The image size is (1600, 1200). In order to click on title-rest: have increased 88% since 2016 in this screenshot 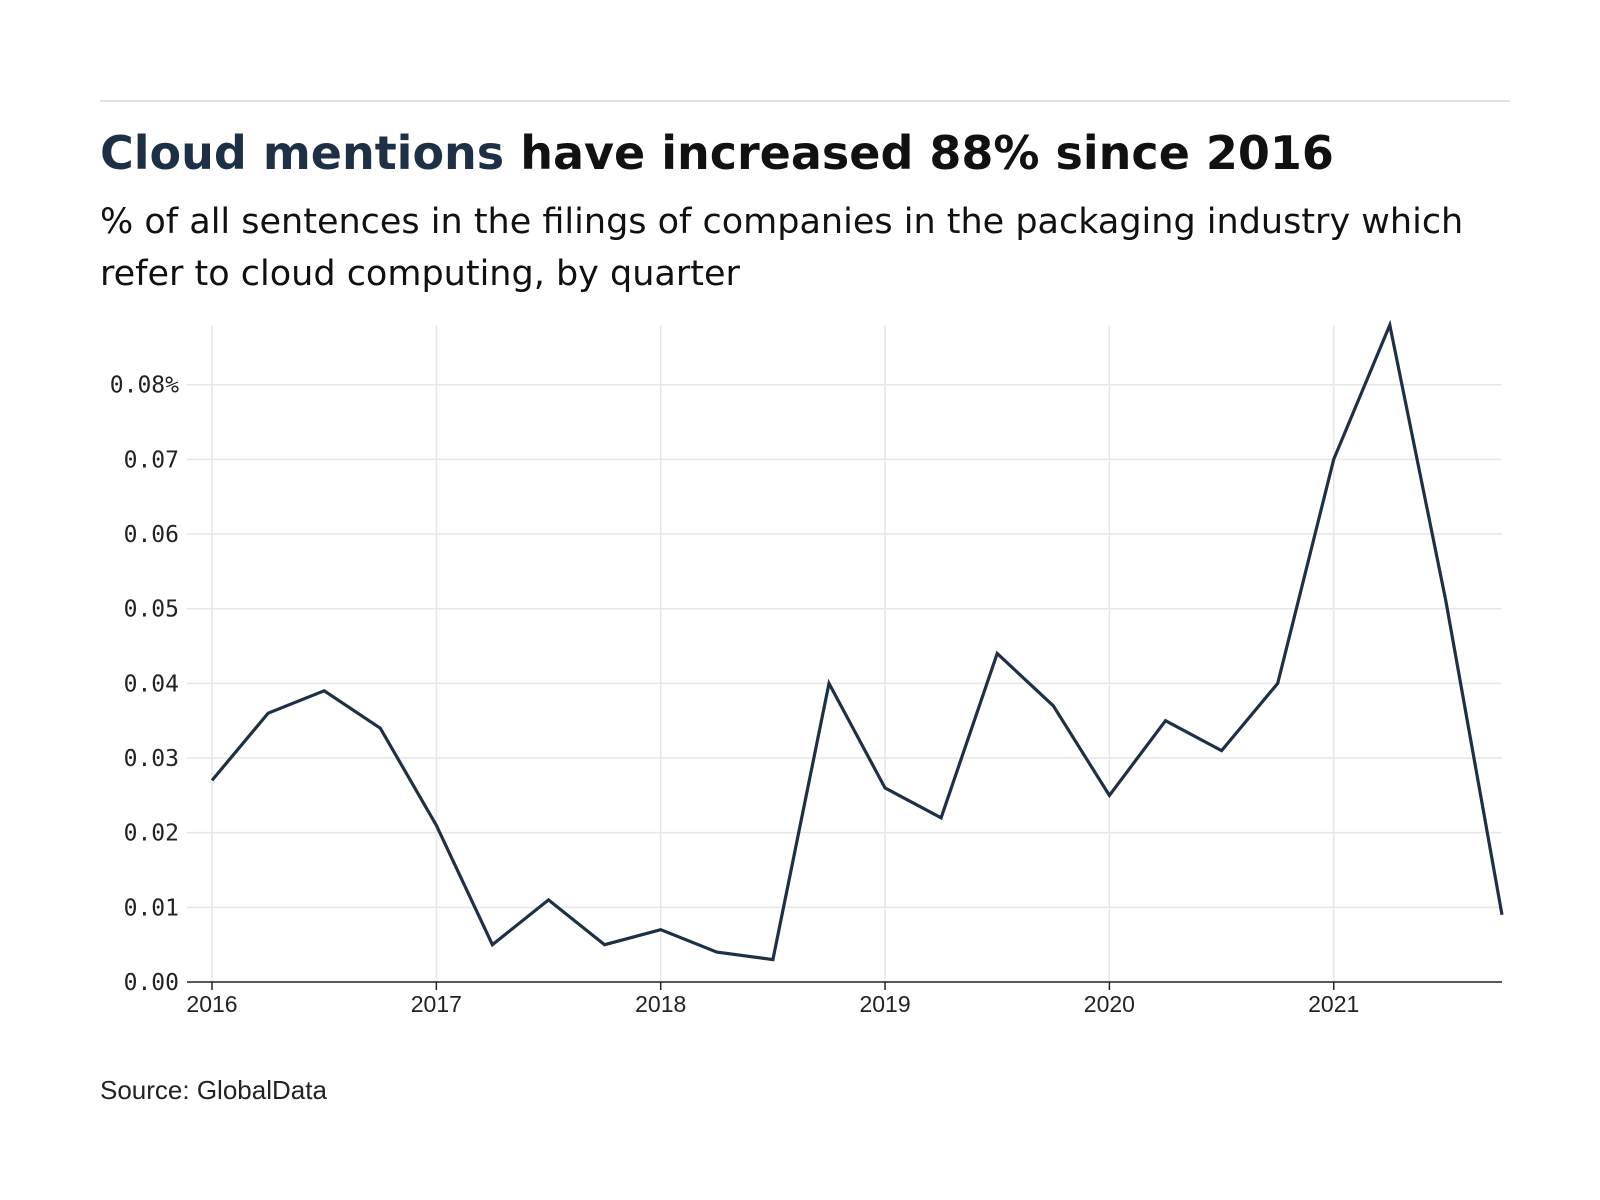, I will do `click(919, 153)`.